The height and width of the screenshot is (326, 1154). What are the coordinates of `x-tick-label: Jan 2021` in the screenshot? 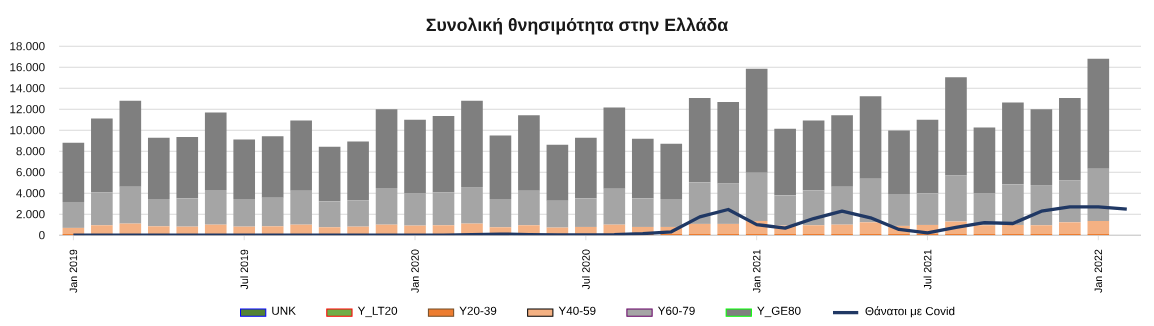 It's located at (756, 271).